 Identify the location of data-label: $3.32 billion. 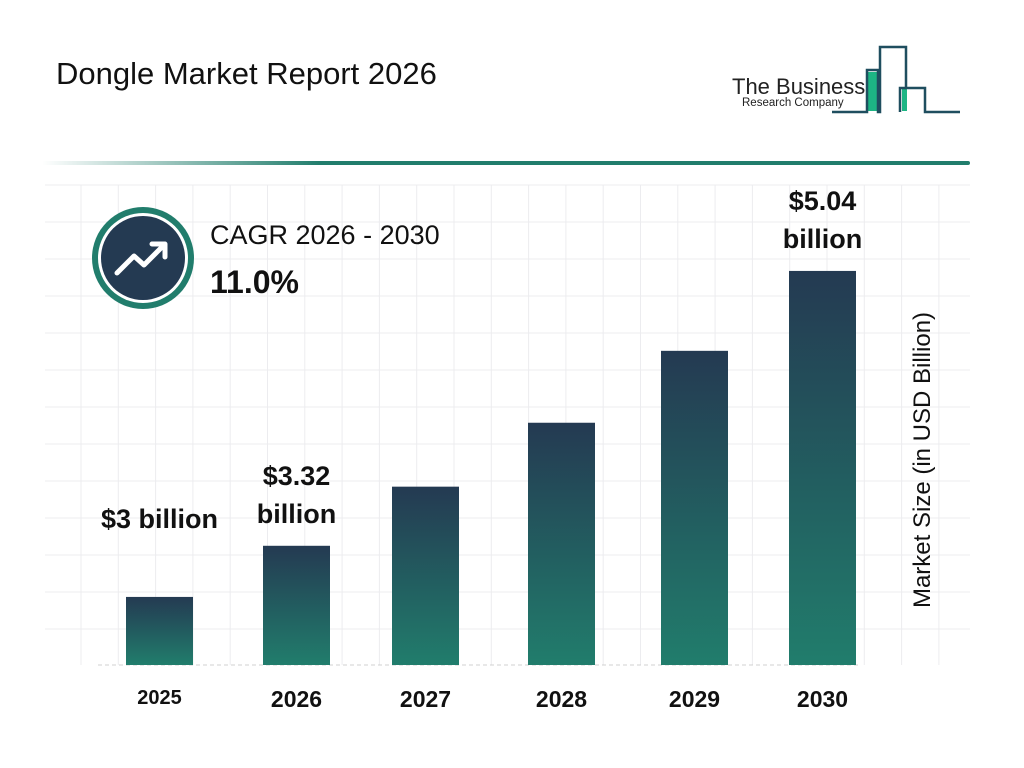
(296, 495).